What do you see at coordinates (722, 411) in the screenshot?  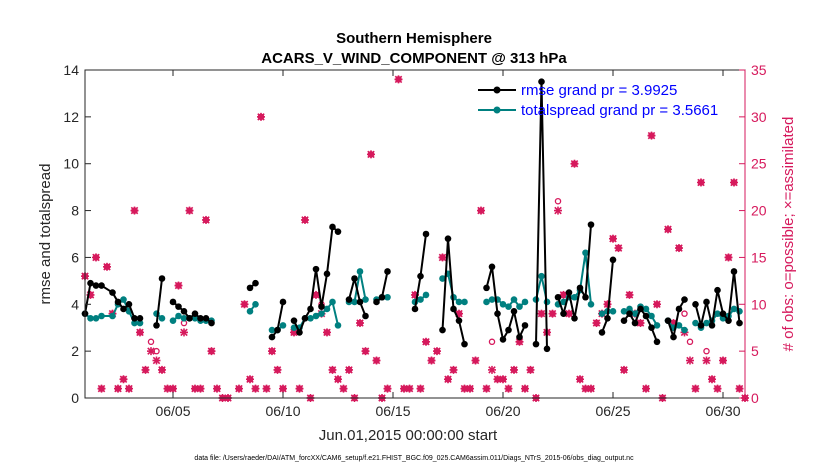 I see `x-tick-label: 06/30` at bounding box center [722, 411].